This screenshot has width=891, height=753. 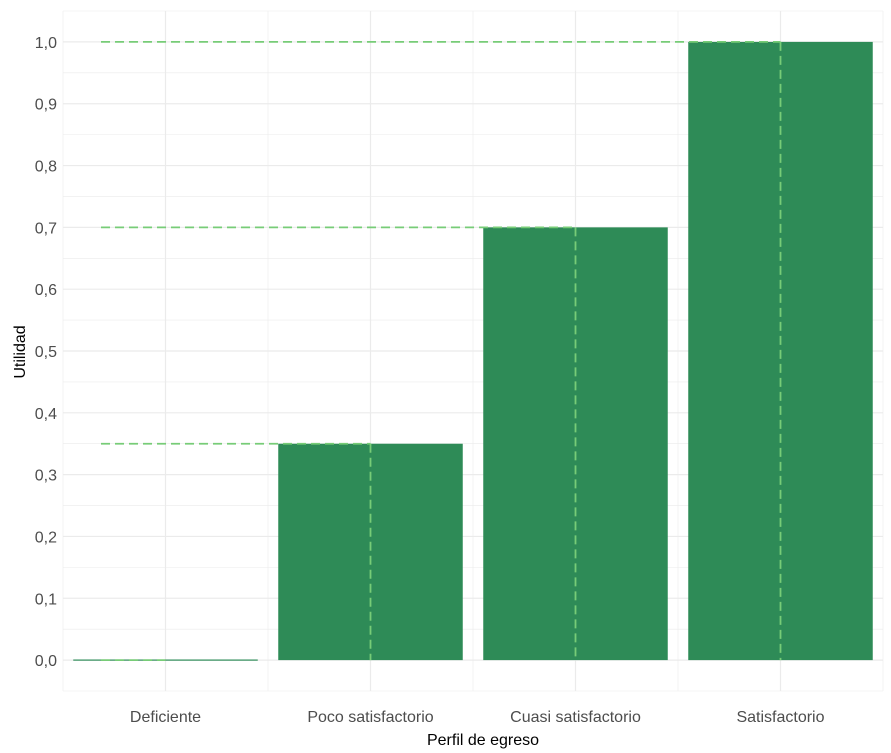 What do you see at coordinates (46, 476) in the screenshot?
I see `y-tick-label: 0,3` at bounding box center [46, 476].